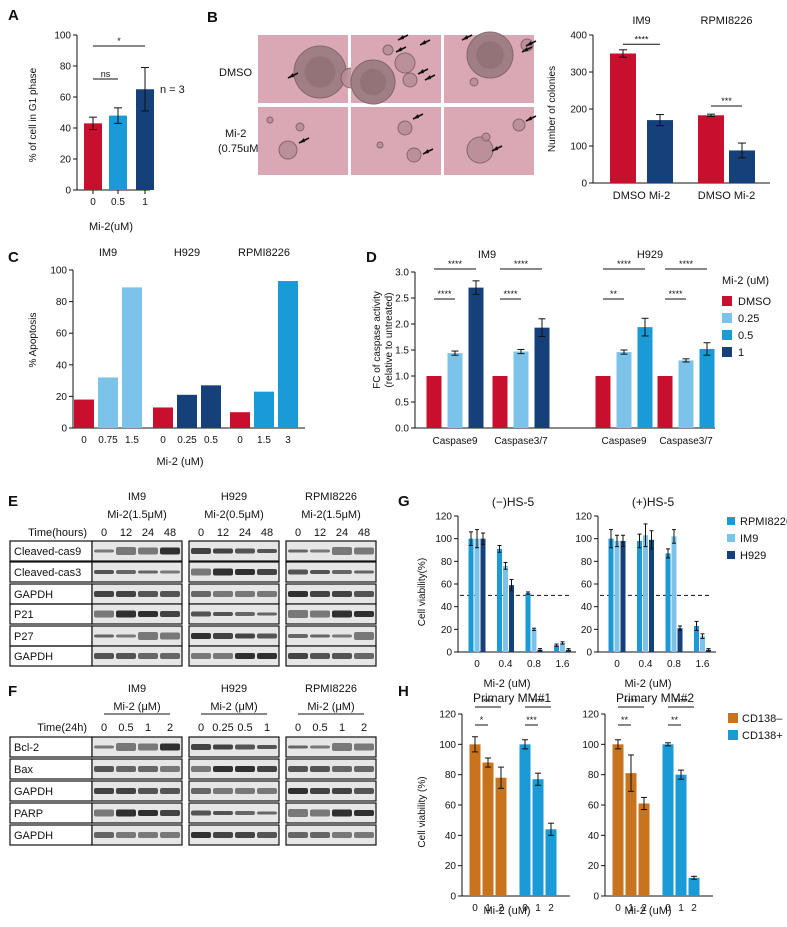 This screenshot has height=927, width=787. Describe the element at coordinates (647, 911) in the screenshot. I see `panel-h-xlabel-right: Mi-2 (uM)` at that location.